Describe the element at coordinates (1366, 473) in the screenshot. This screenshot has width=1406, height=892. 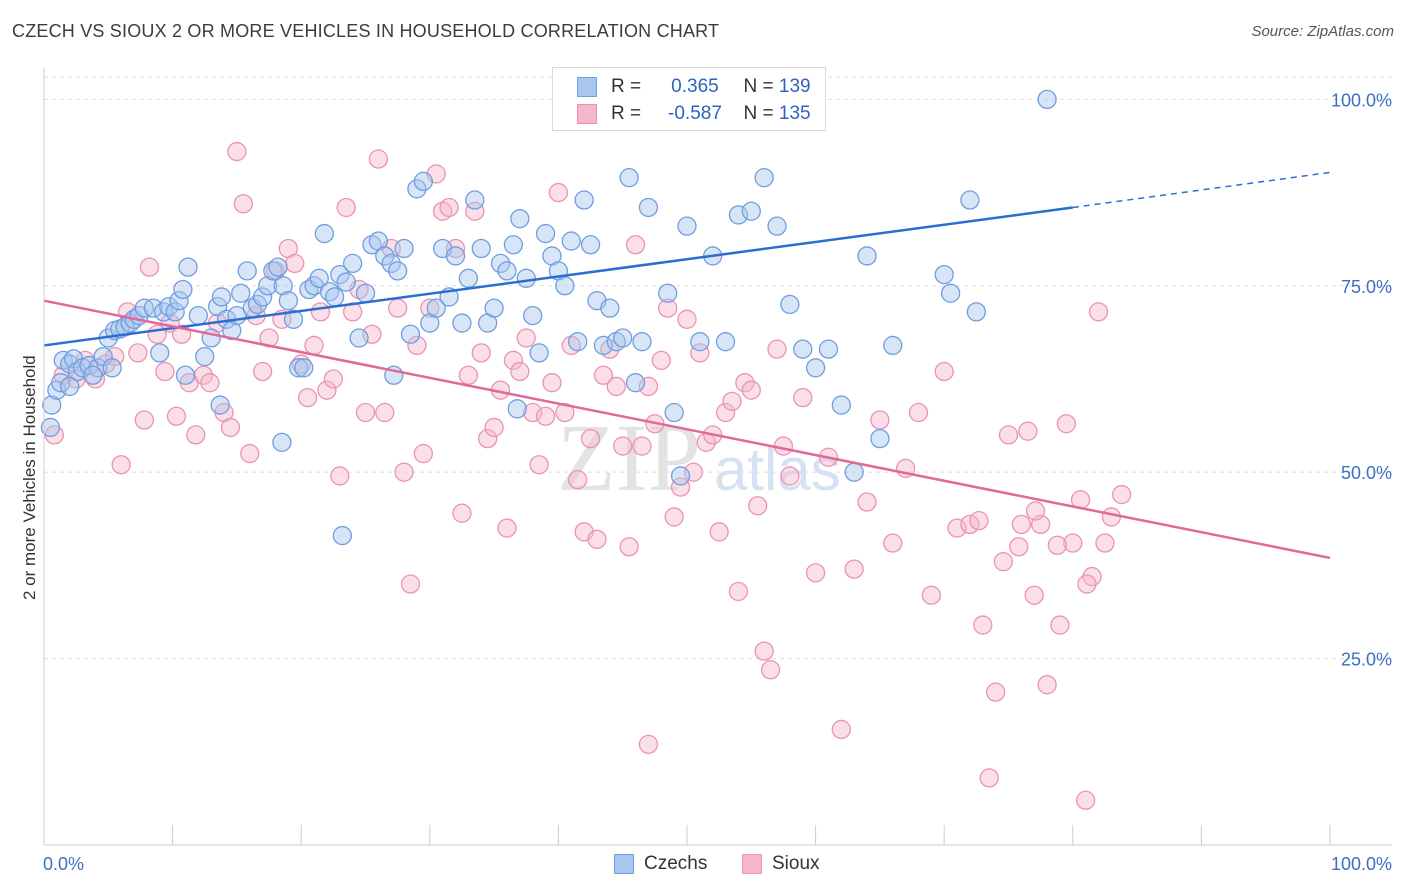
I see `y-tick-label-50: 50.0%` at that location.